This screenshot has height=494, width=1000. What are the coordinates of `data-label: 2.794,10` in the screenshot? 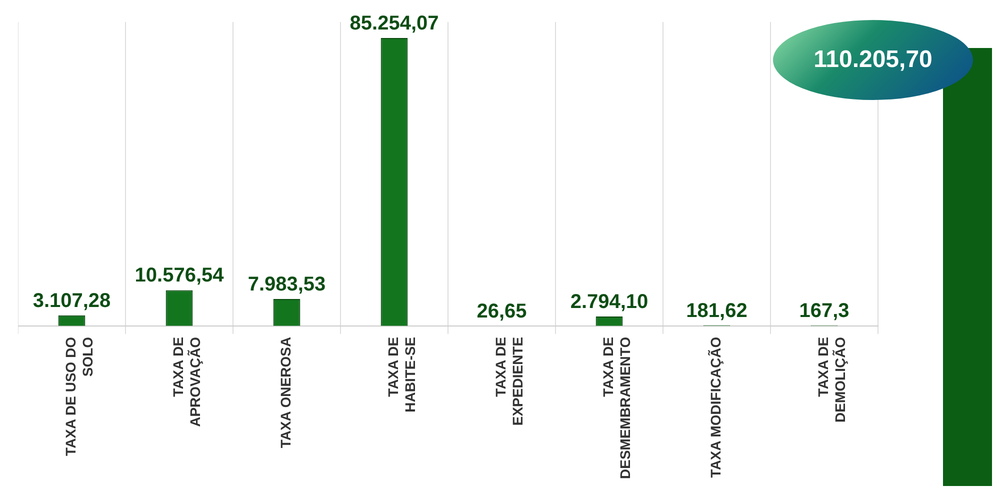 It's located at (609, 302).